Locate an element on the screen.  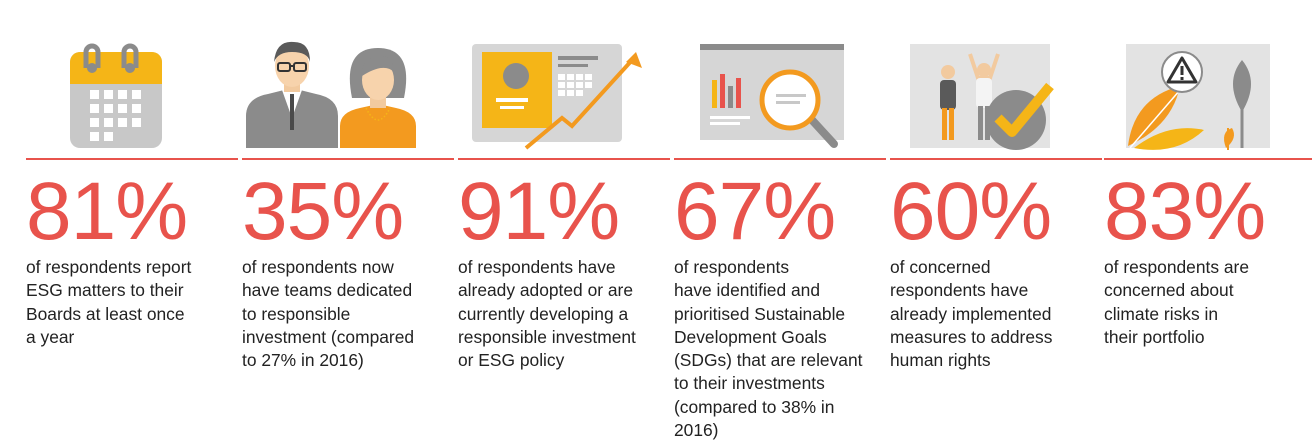
description-line: to 27% in 2016) is located at coordinates (303, 360).